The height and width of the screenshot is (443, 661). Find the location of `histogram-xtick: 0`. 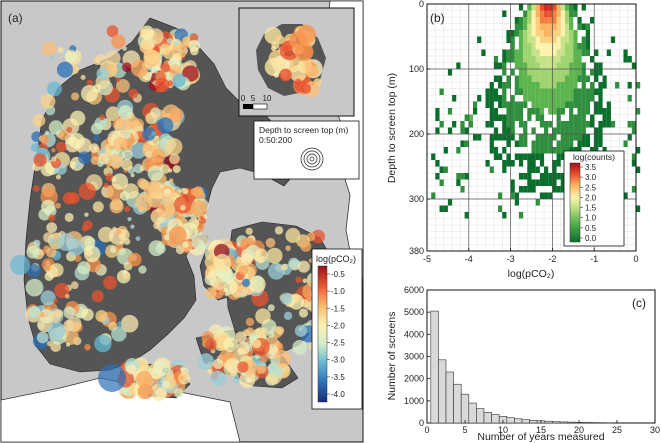

histogram-xtick: 0 is located at coordinates (426, 430).